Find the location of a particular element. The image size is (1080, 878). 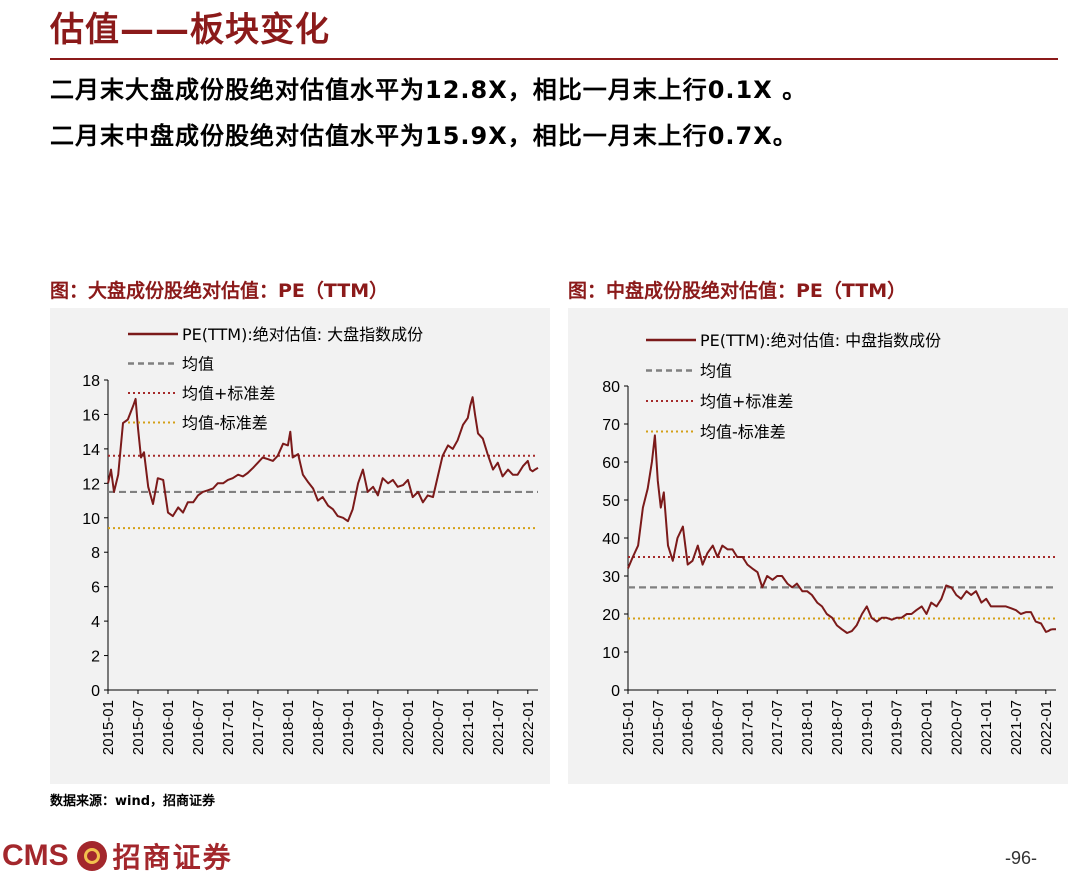

y-tick-label: 6 is located at coordinates (95, 588).